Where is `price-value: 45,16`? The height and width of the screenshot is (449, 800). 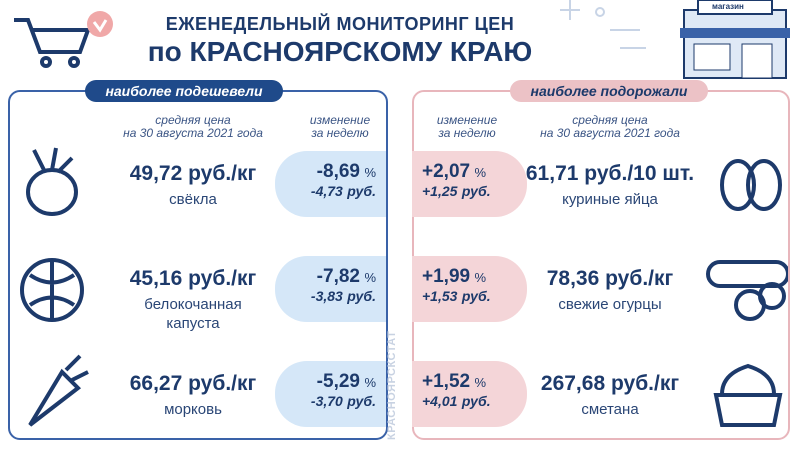 price-value: 45,16 is located at coordinates (156, 278).